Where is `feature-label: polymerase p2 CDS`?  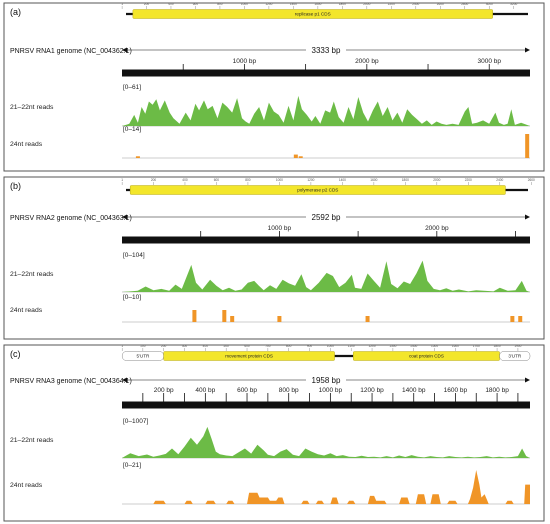 feature-label: polymerase p2 CDS is located at coordinates (317, 190).